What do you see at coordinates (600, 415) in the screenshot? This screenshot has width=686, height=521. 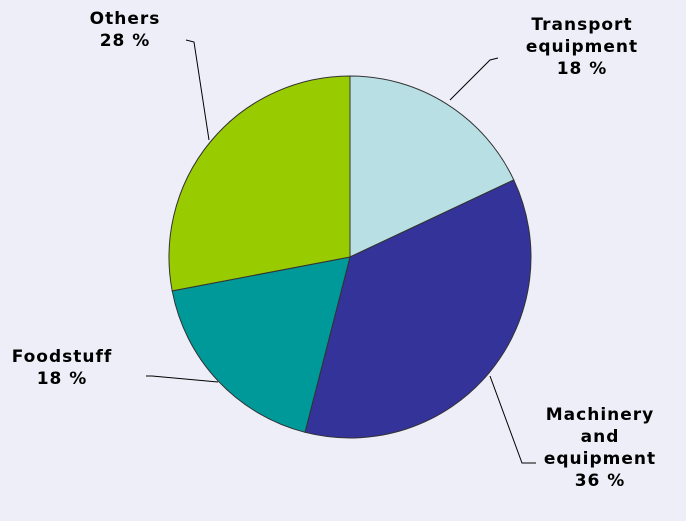 I see `label-line: Machinery` at bounding box center [600, 415].